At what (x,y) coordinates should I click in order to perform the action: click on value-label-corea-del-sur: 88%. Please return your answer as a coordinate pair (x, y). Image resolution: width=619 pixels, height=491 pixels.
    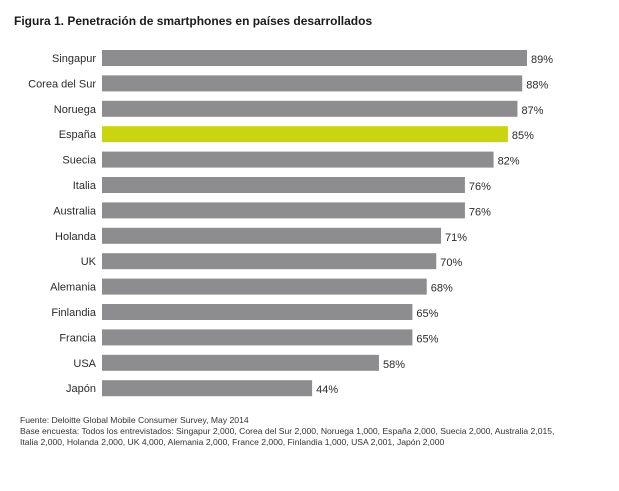
    Looking at the image, I should click on (537, 85).